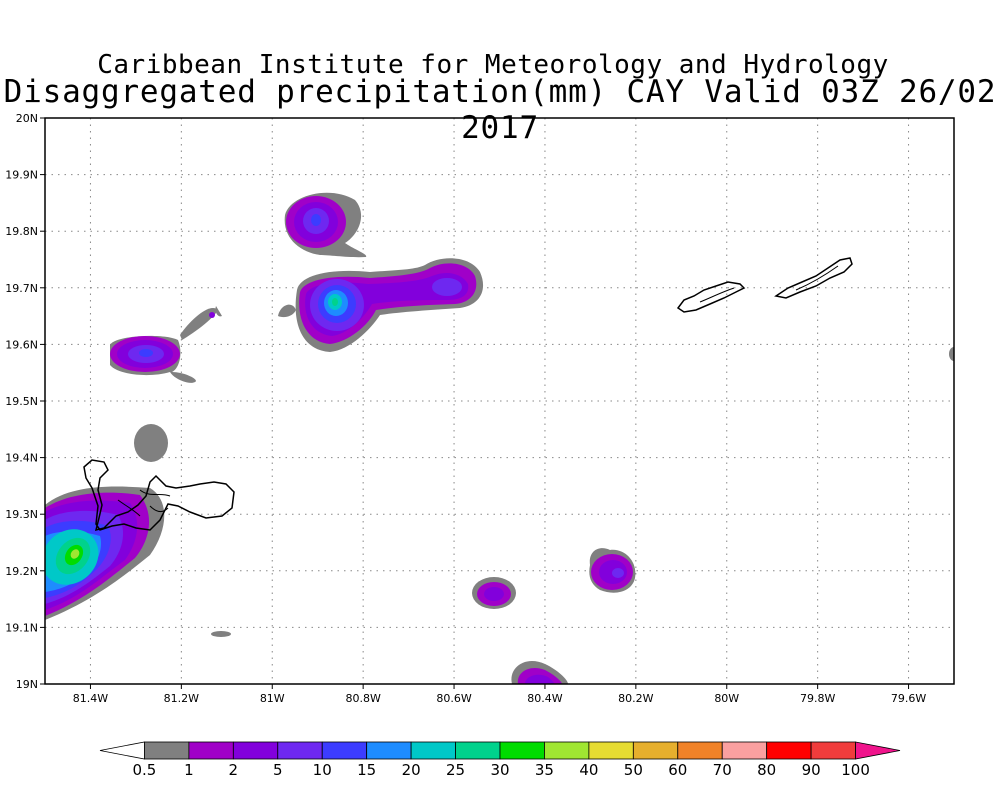 The height and width of the screenshot is (800, 1000). I want to click on colorbar-label: 35, so click(544, 770).